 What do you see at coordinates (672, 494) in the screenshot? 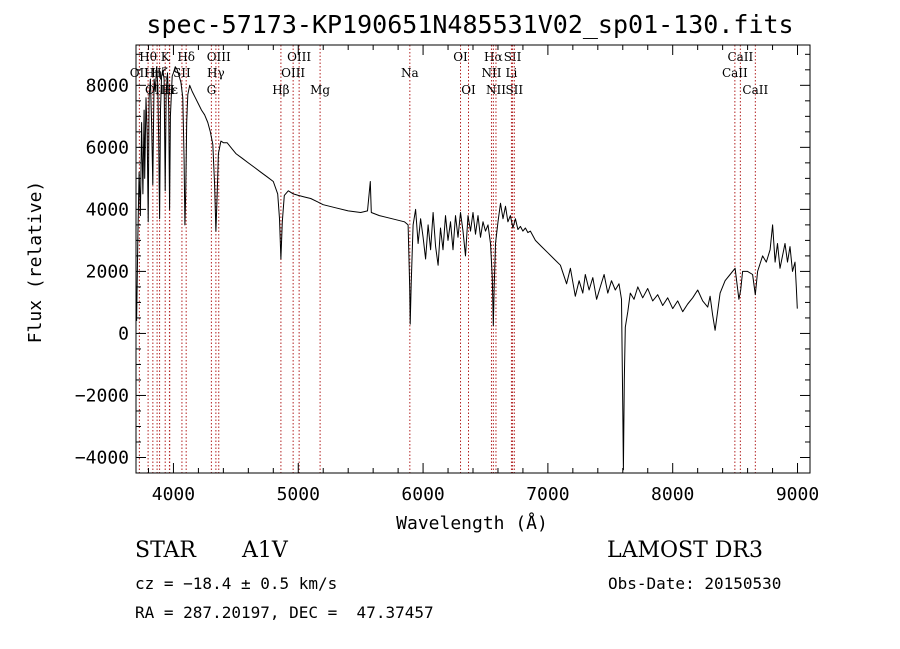
I see `x-tick-label: 8000` at bounding box center [672, 494].